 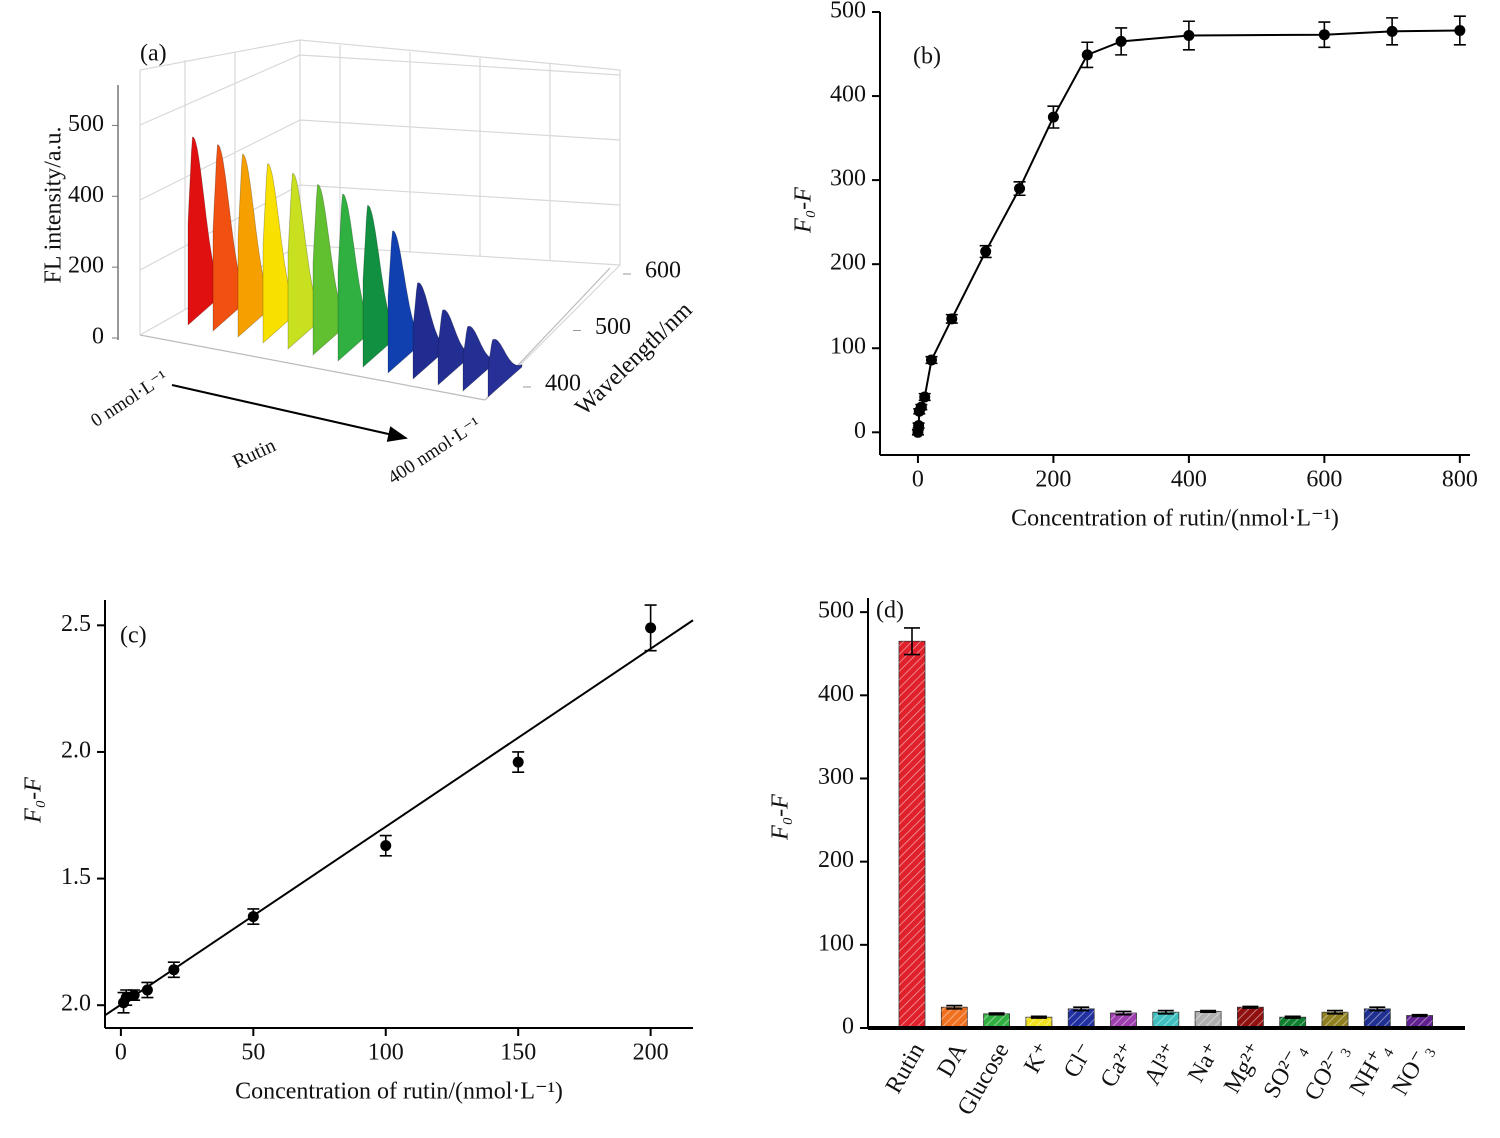 What do you see at coordinates (633, 359) in the screenshot?
I see `wavelength-title: Wavelength/nm` at bounding box center [633, 359].